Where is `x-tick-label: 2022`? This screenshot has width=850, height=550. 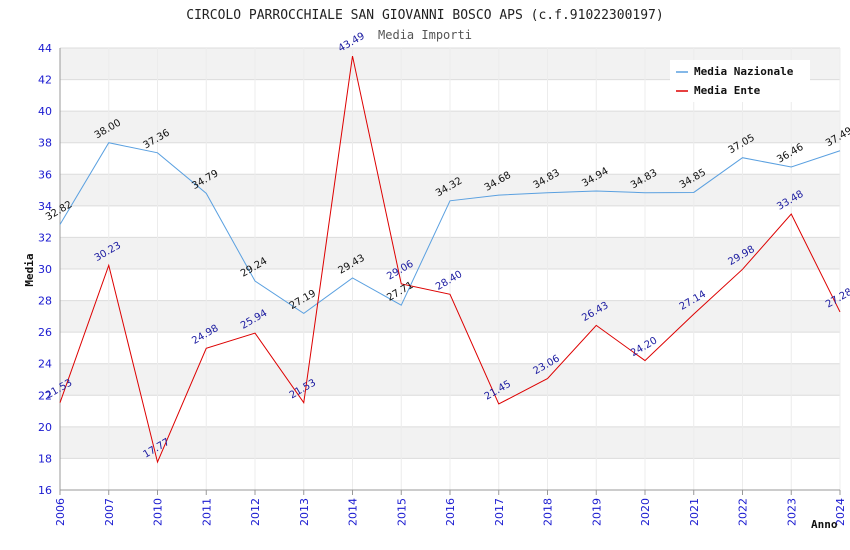
x-tick-label: 2022 is located at coordinates (743, 512).